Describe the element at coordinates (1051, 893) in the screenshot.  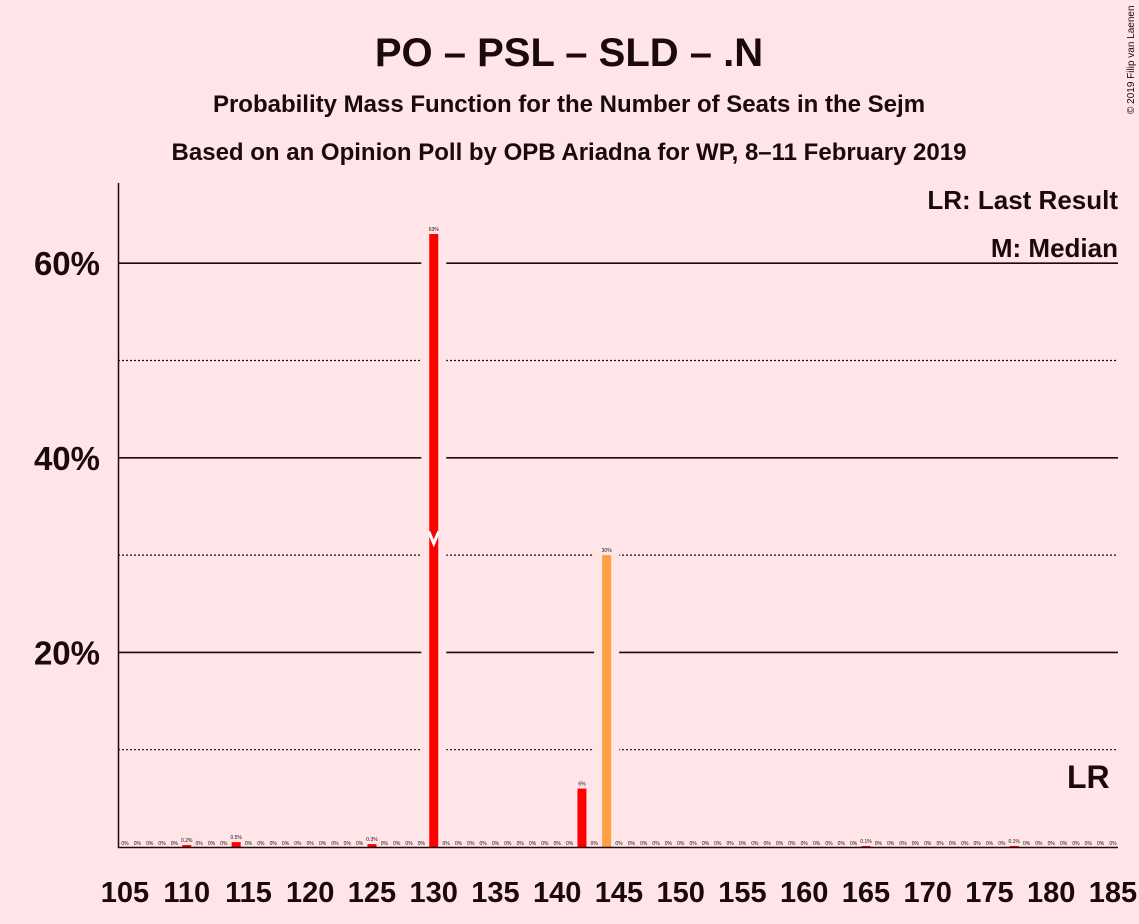
I see `x-tick-label: 180` at that location.